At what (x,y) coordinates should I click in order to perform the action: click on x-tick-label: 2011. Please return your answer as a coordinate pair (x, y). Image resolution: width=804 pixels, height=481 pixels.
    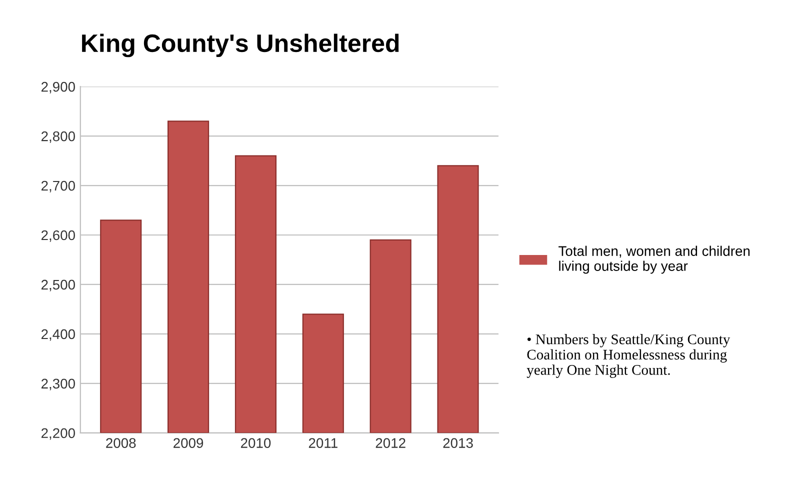
    Looking at the image, I should click on (323, 443).